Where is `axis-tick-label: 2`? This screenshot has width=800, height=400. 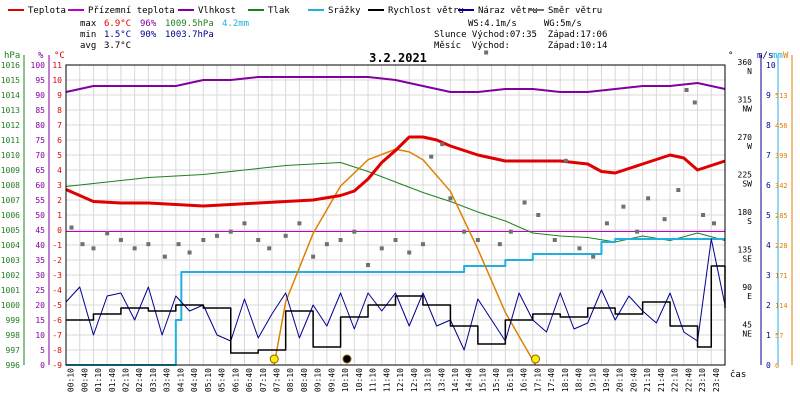
axis-tick-label: 2 is located at coordinates (768, 305).